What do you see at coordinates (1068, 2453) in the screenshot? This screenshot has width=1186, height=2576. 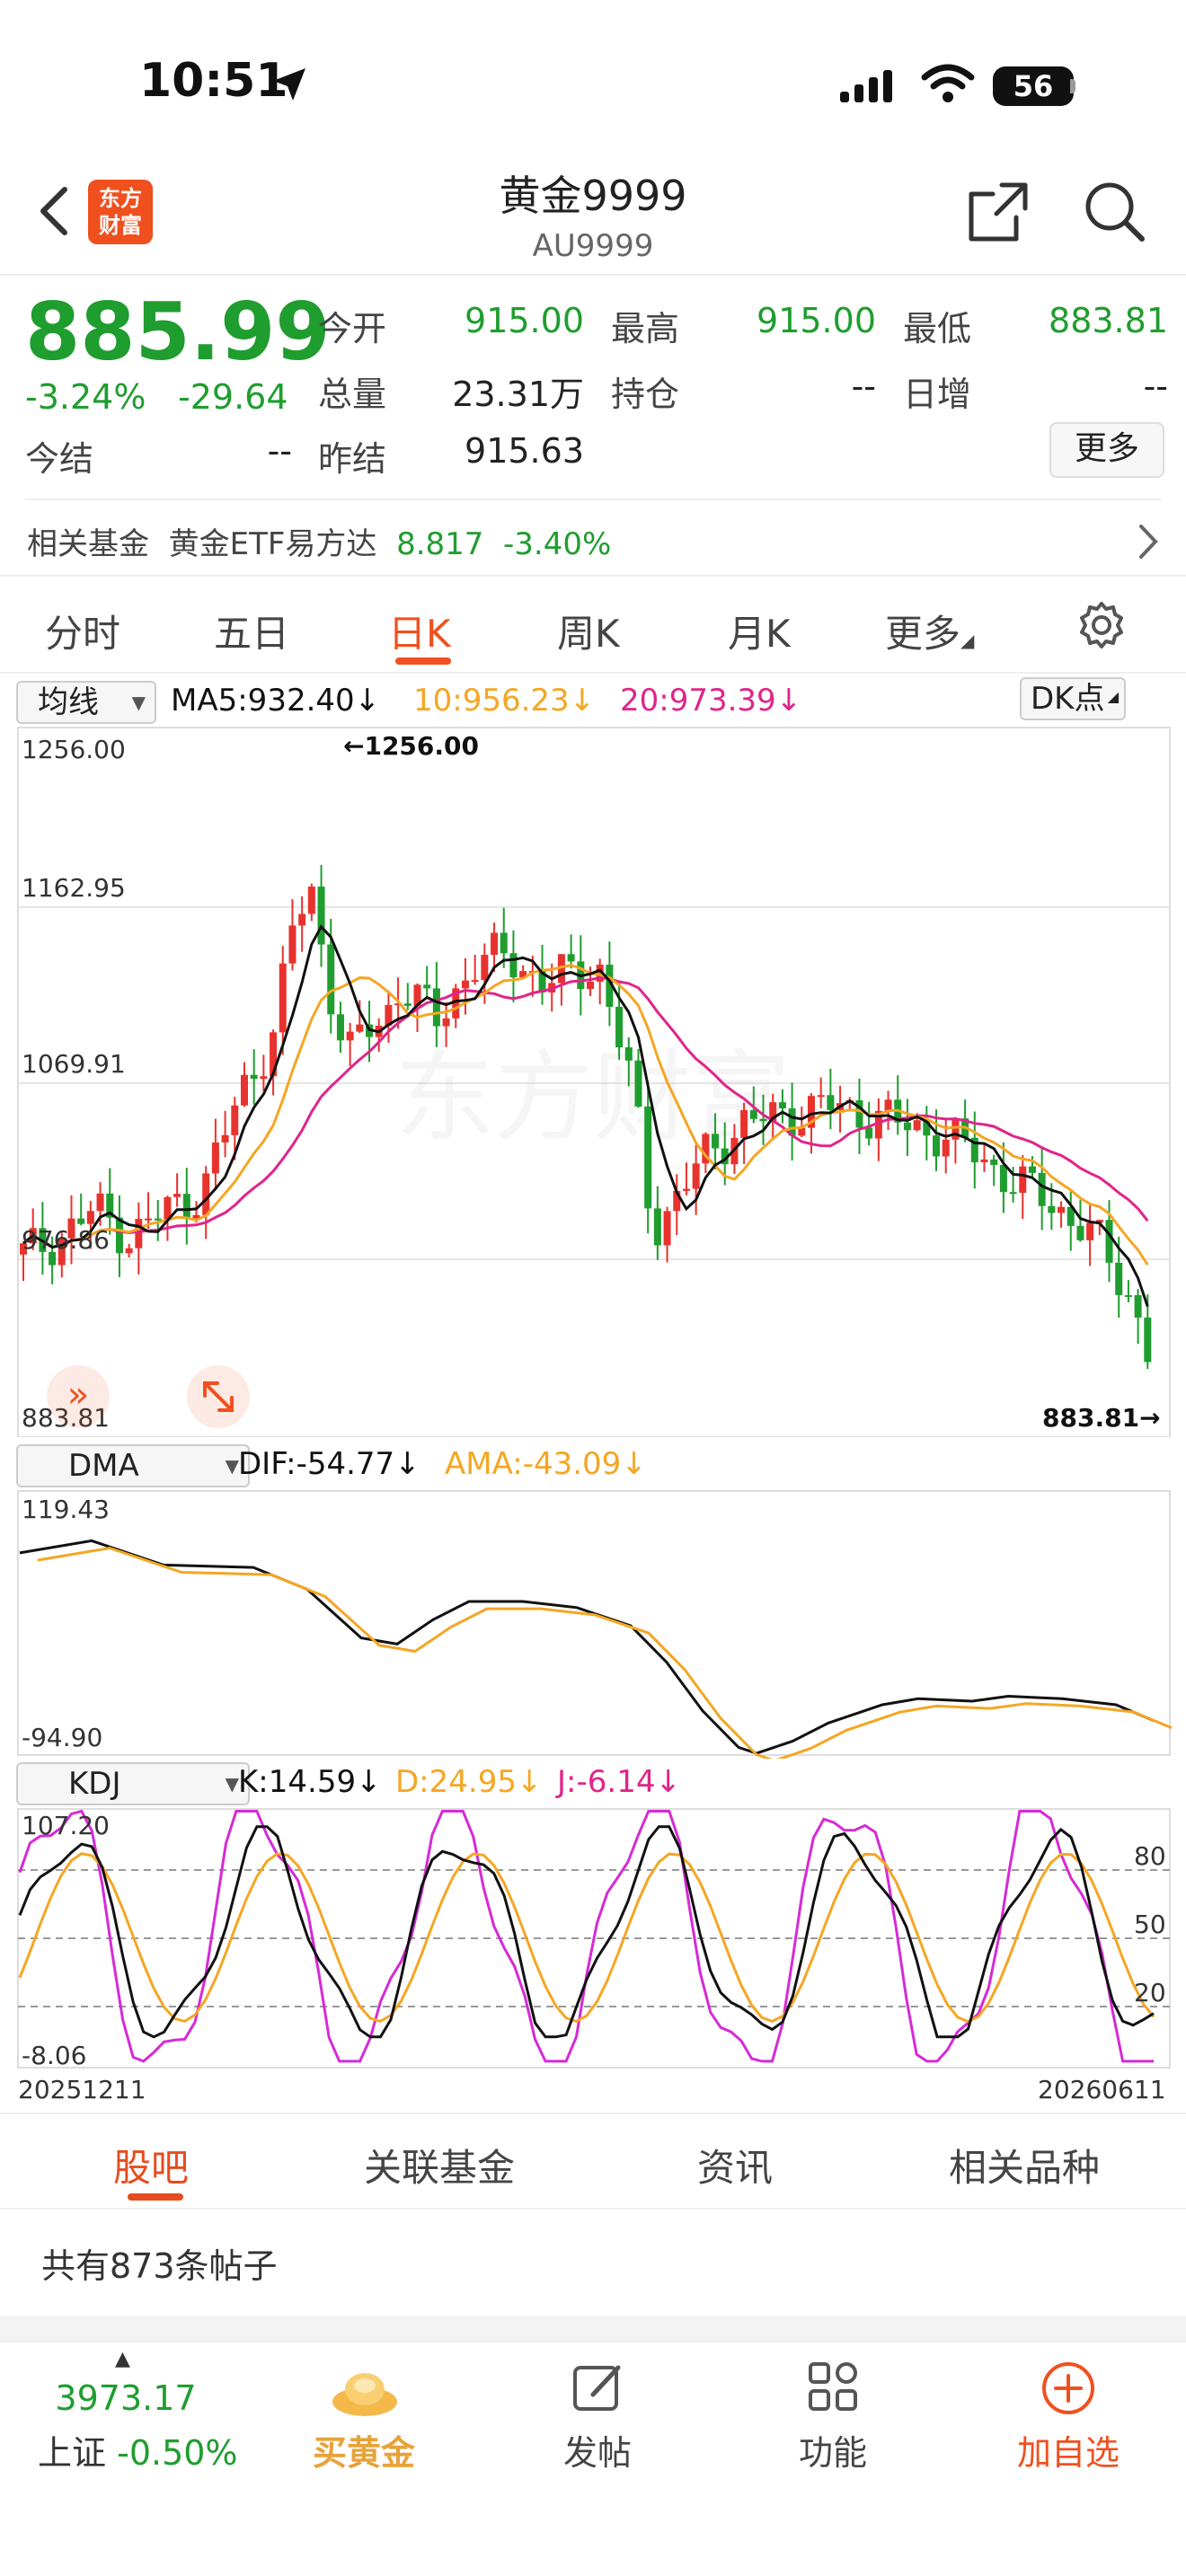 I see `add-watchlist-label: 加自选` at bounding box center [1068, 2453].